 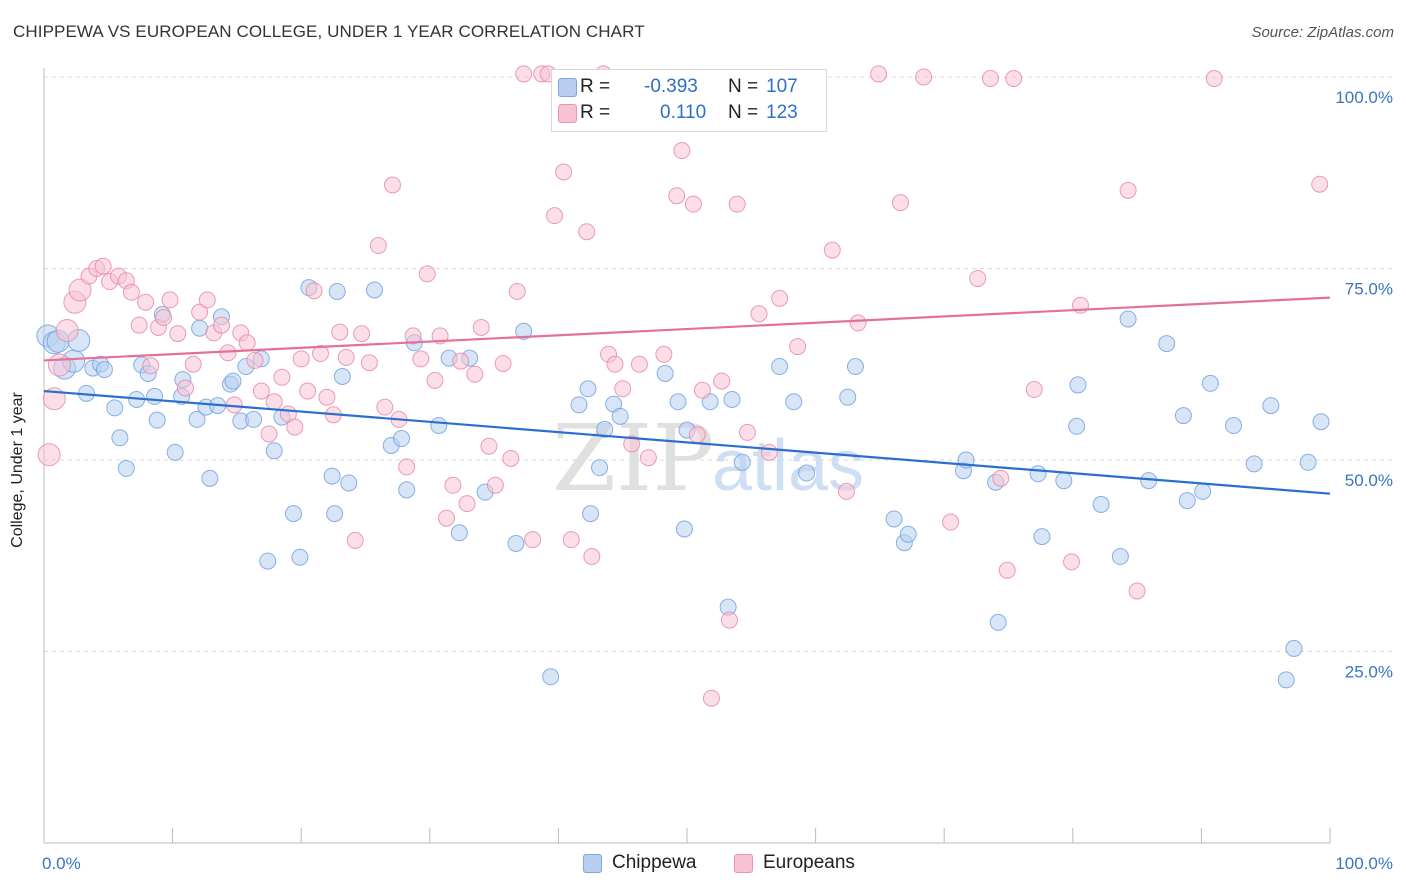 I want to click on x-tick-label: 100.0%, so click(x=1364, y=863).